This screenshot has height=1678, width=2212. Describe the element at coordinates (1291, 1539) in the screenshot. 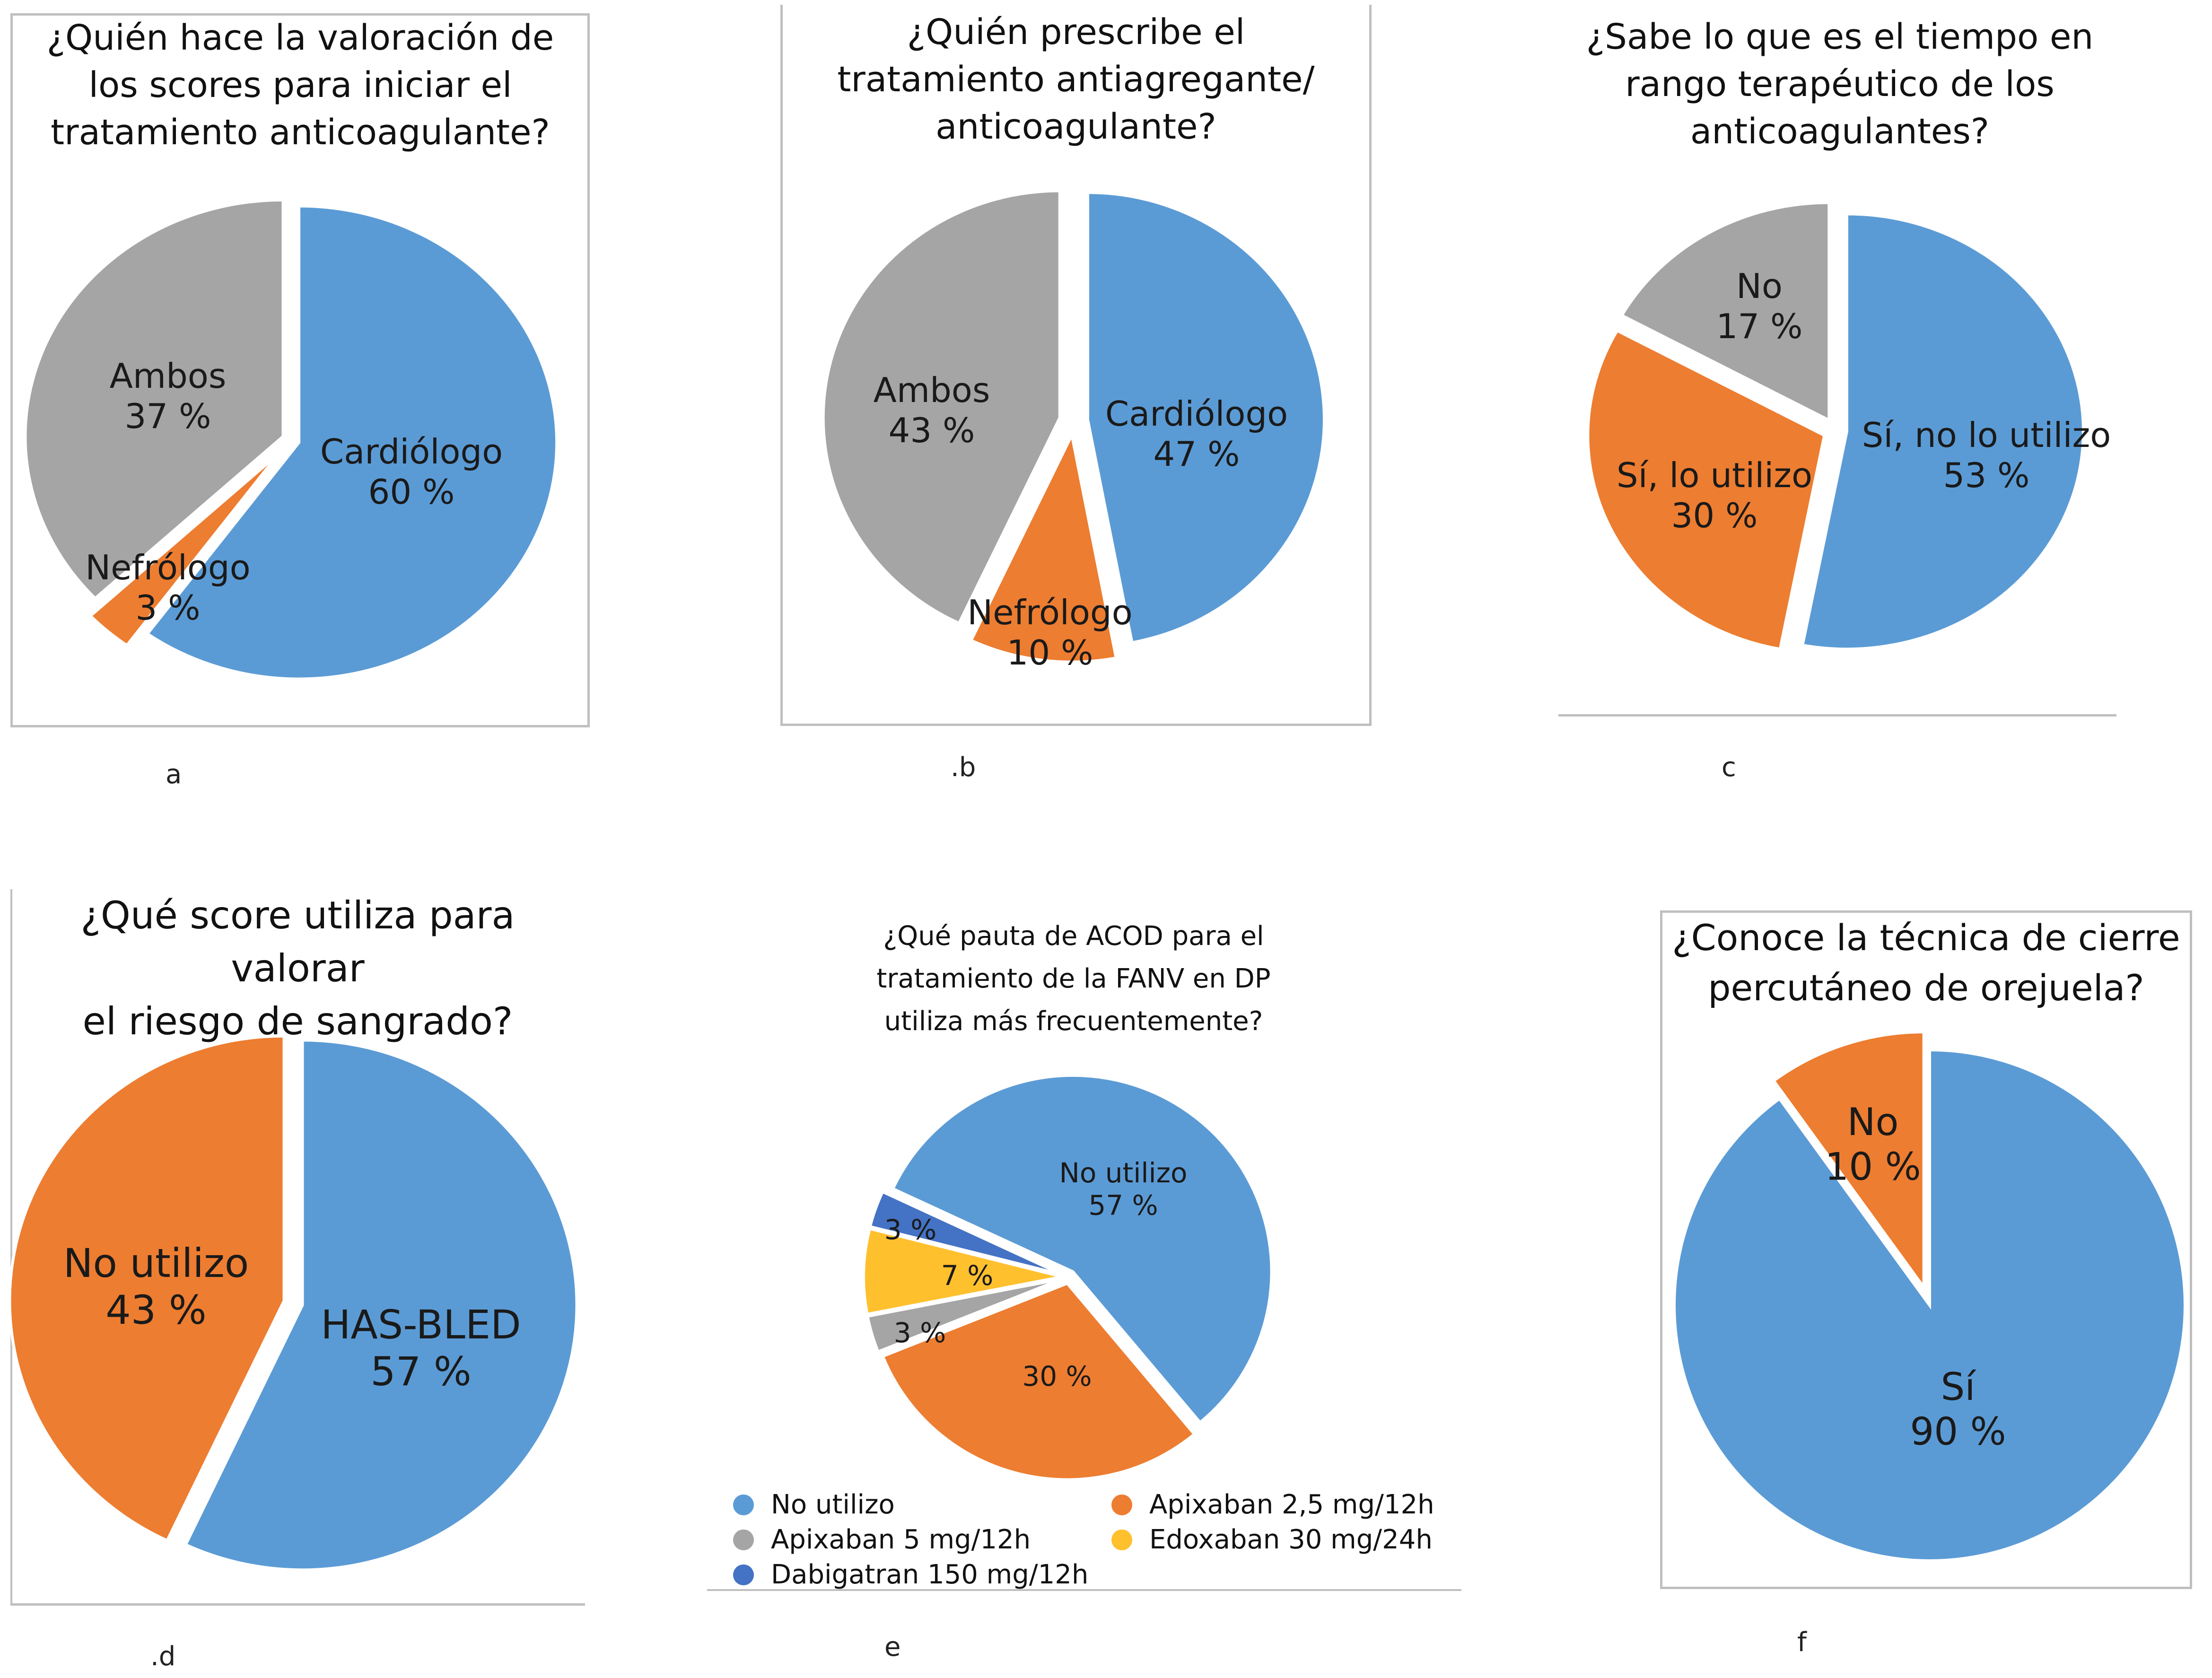

I see `legend-label: Edoxaban 30 mg/24h` at that location.